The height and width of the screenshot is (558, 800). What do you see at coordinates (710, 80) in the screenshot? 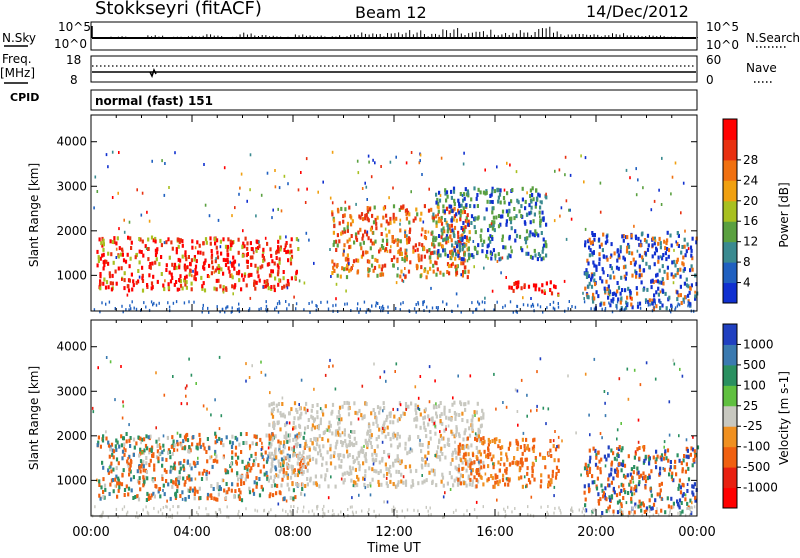
I see `freq-right-tick-bottom: 0` at bounding box center [710, 80].